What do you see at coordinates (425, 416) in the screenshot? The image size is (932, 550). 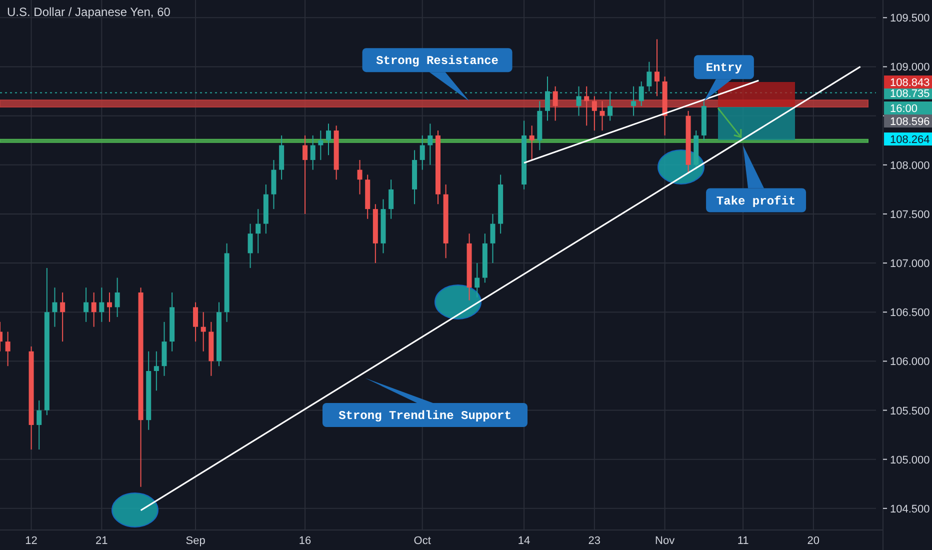 I see `annotation: Strong Trendline Support` at bounding box center [425, 416].